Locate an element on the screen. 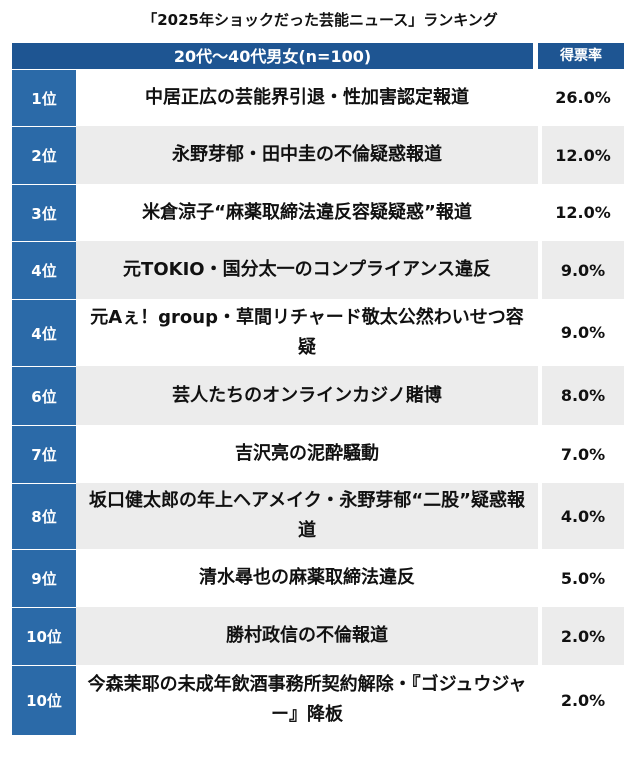  rank-cell: 8位 is located at coordinates (44, 516).